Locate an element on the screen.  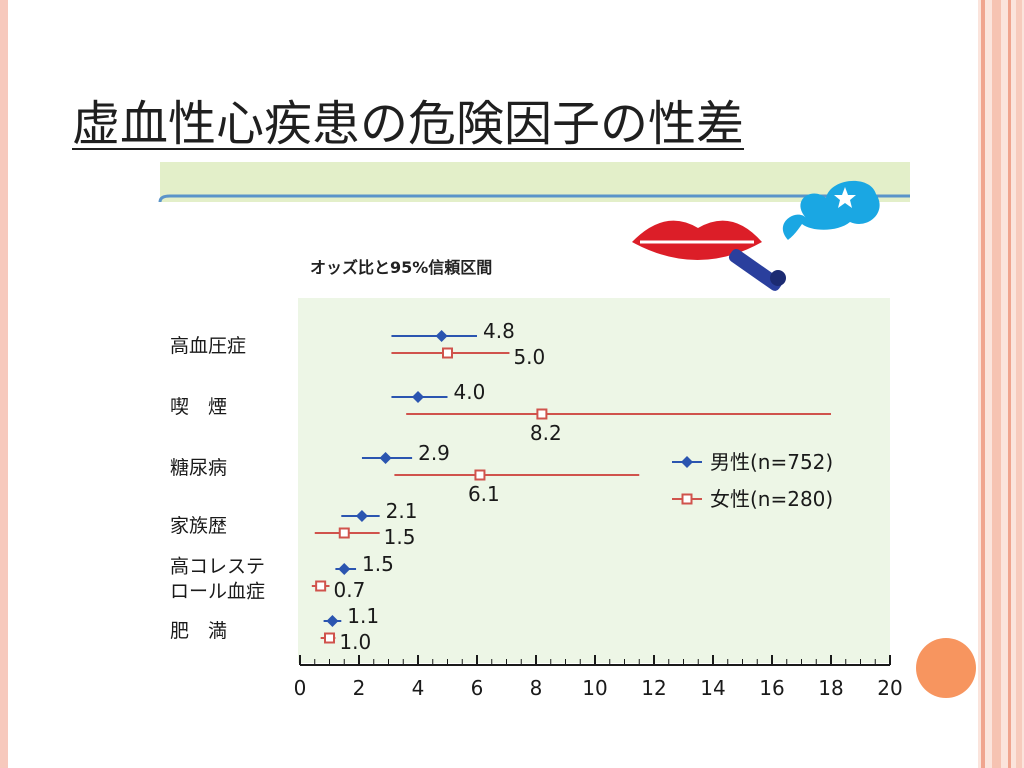
right-stripes is located at coordinates (1001, 384).